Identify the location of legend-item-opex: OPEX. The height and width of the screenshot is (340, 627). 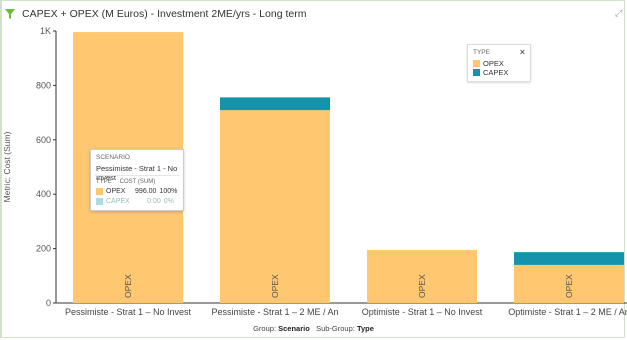
(488, 63).